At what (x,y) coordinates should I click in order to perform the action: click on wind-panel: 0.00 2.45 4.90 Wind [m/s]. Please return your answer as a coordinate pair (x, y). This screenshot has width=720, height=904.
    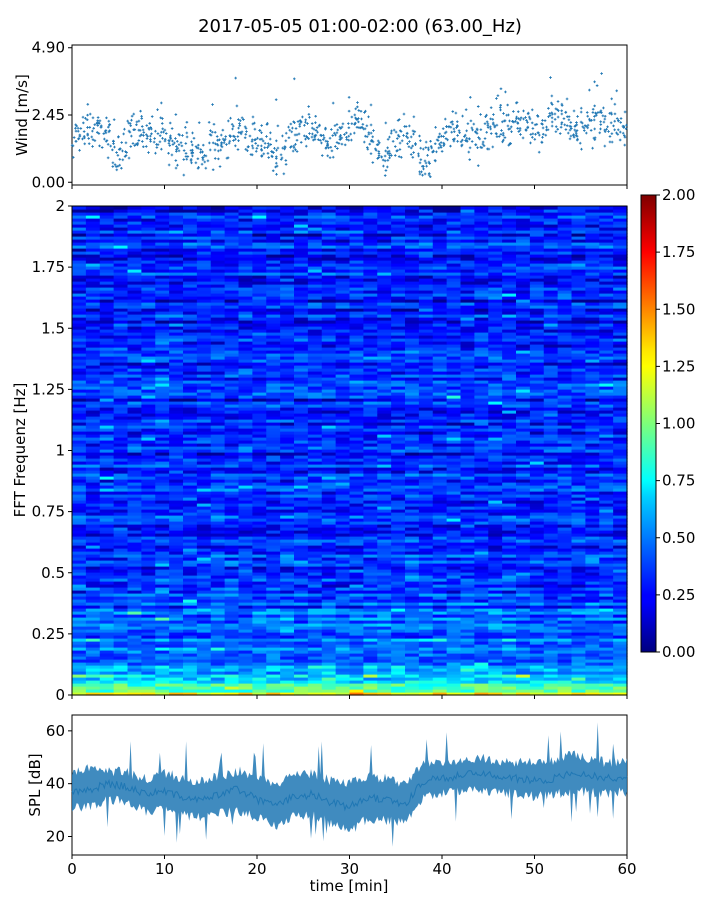
    Looking at the image, I should click on (320, 115).